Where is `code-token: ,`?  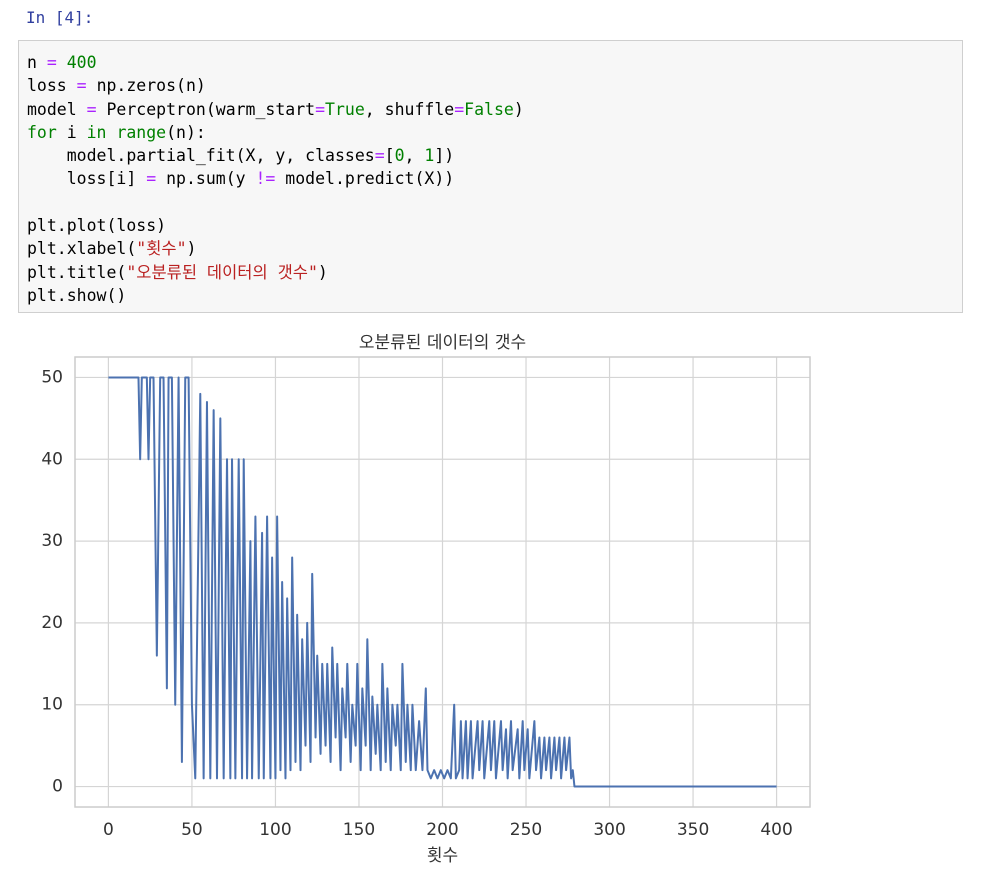 code-token: , is located at coordinates (414, 156).